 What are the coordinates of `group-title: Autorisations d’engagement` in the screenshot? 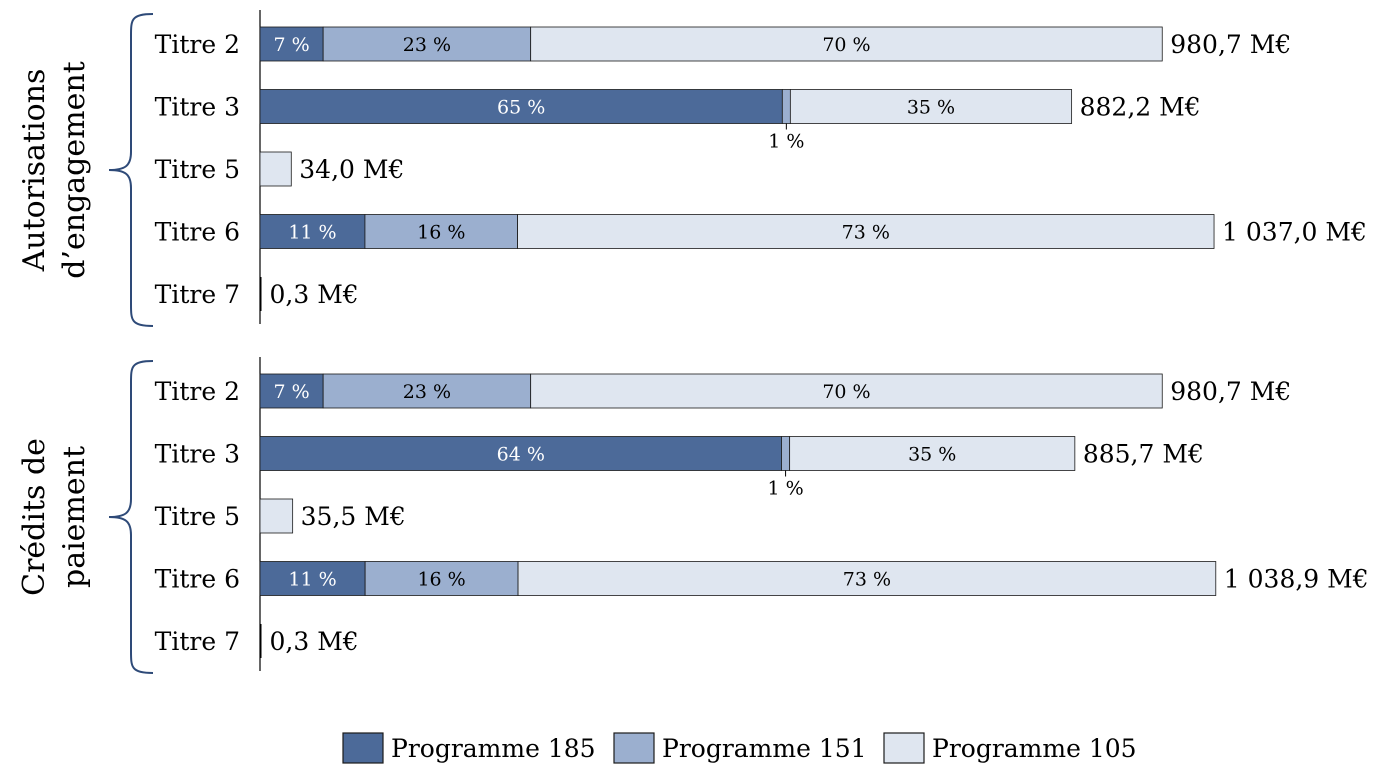 It's located at (54, 169).